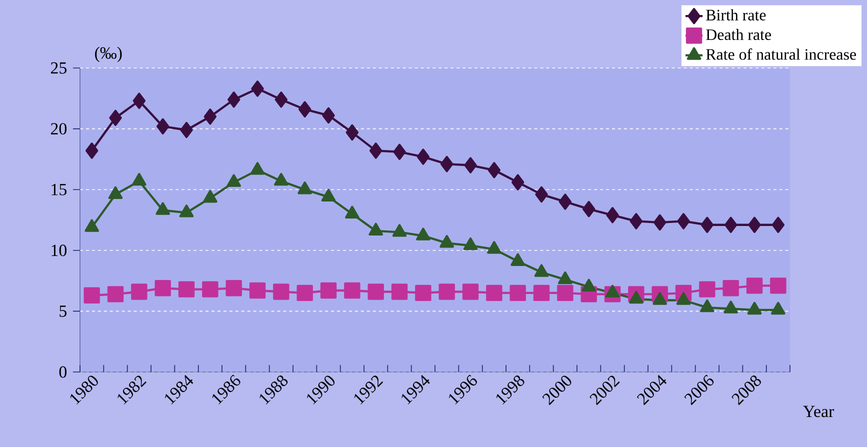  What do you see at coordinates (58, 68) in the screenshot?
I see `y-tick-label: 25` at bounding box center [58, 68].